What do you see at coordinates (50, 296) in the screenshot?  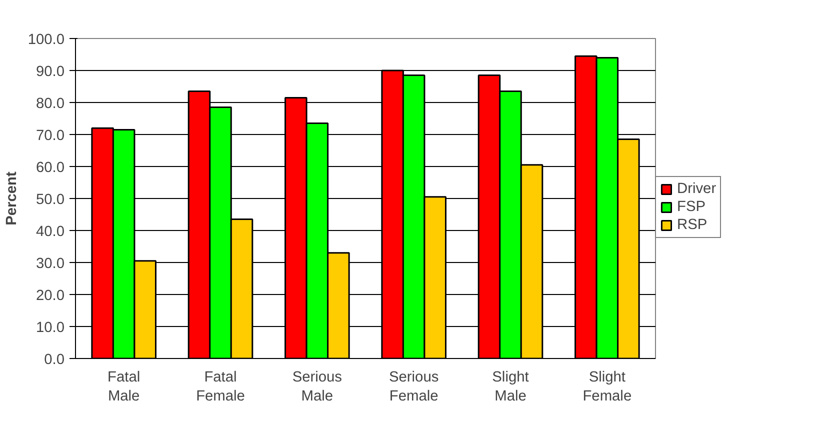 I see `y-tick-label: 20.0` at bounding box center [50, 296].